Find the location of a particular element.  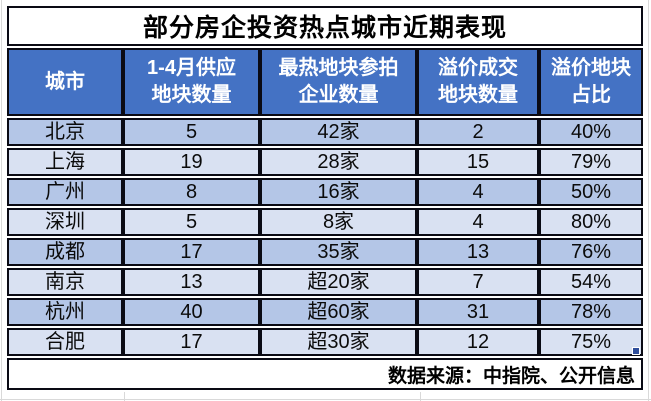

cell-premium-count: 12 is located at coordinates (478, 342).